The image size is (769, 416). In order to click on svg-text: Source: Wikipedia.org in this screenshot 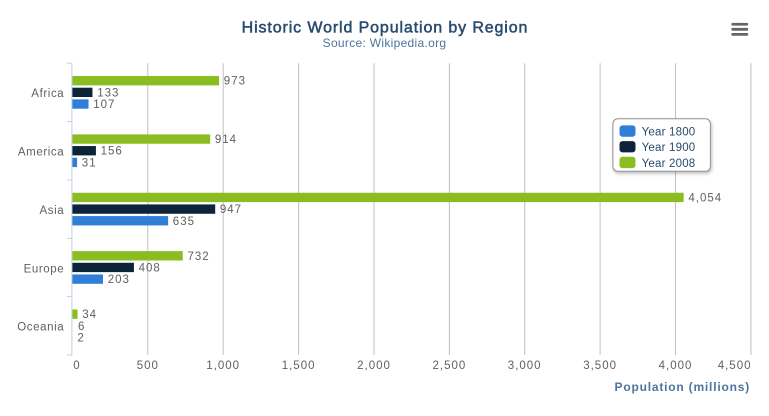, I will do `click(385, 43)`.